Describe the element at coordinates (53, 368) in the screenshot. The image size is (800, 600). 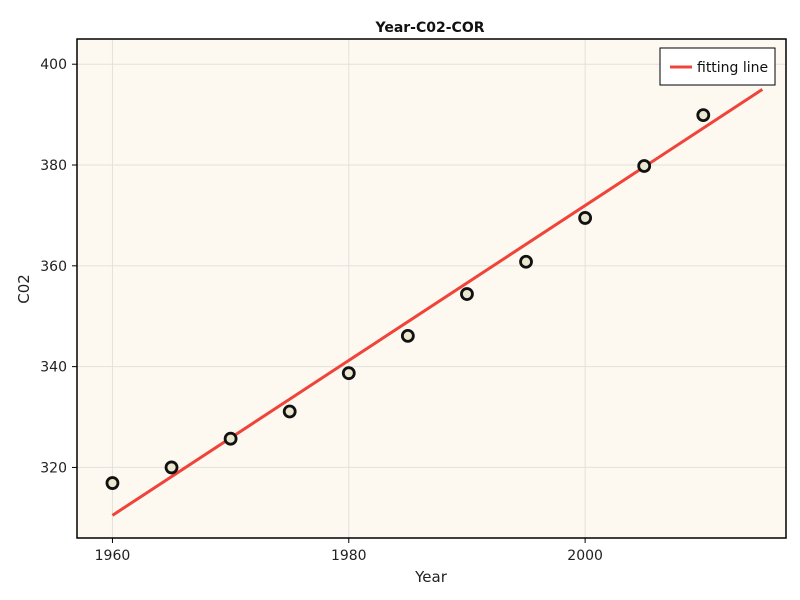
I see `y-tick-label: 340` at that location.